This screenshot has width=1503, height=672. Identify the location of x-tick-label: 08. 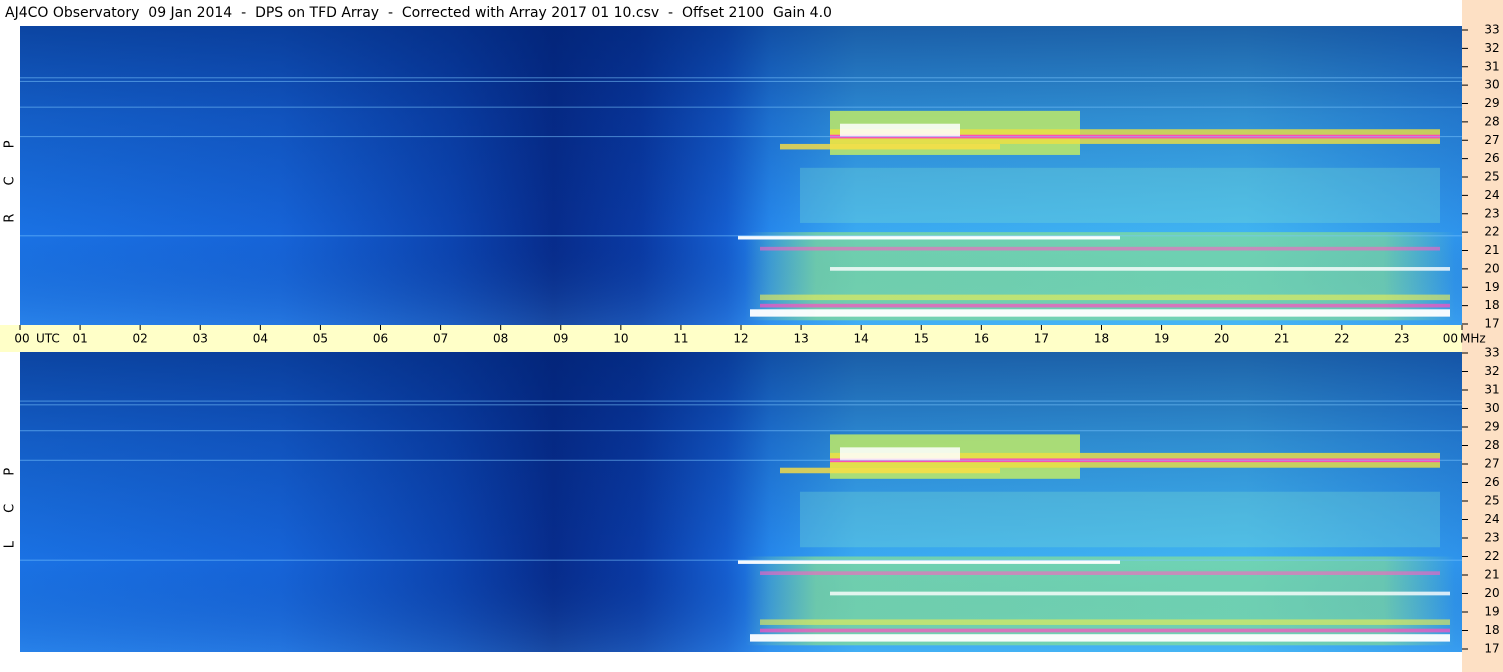
(500, 339).